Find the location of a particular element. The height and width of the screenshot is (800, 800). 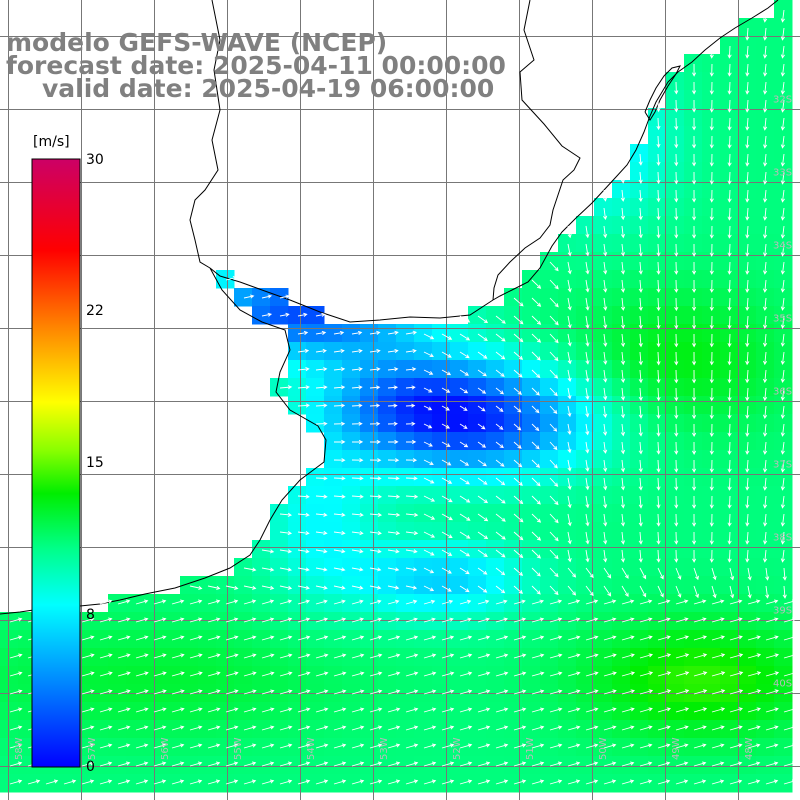

forecast-date: forecast date: 2025-04-11 00:00:00 is located at coordinates (256, 65).